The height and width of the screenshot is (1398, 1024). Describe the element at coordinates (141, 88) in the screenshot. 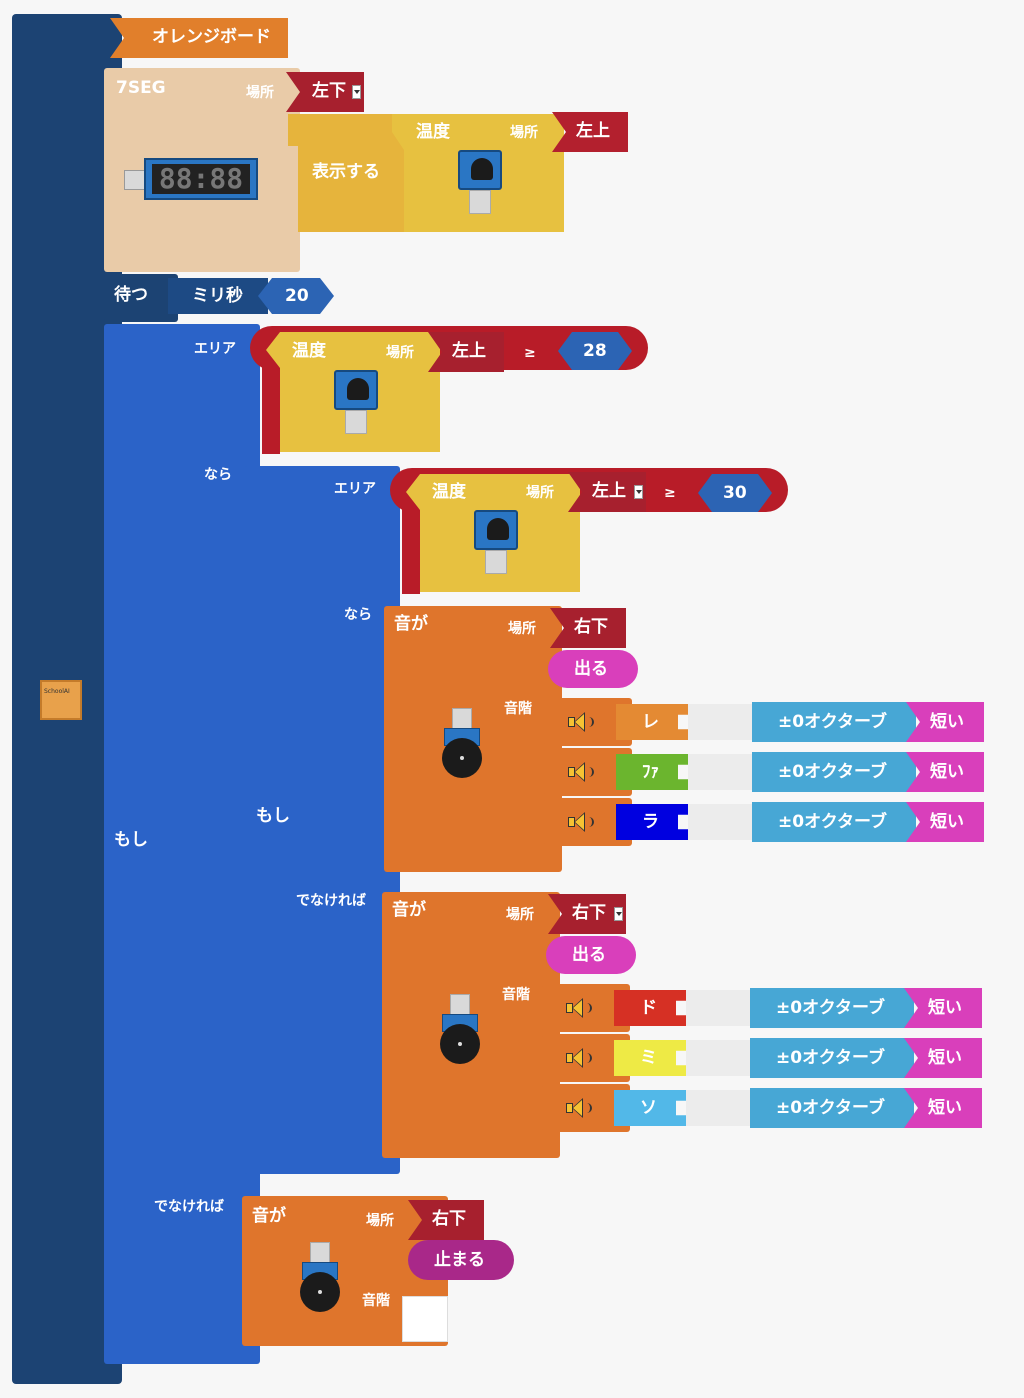

I see `seg-title: 7SEG` at that location.